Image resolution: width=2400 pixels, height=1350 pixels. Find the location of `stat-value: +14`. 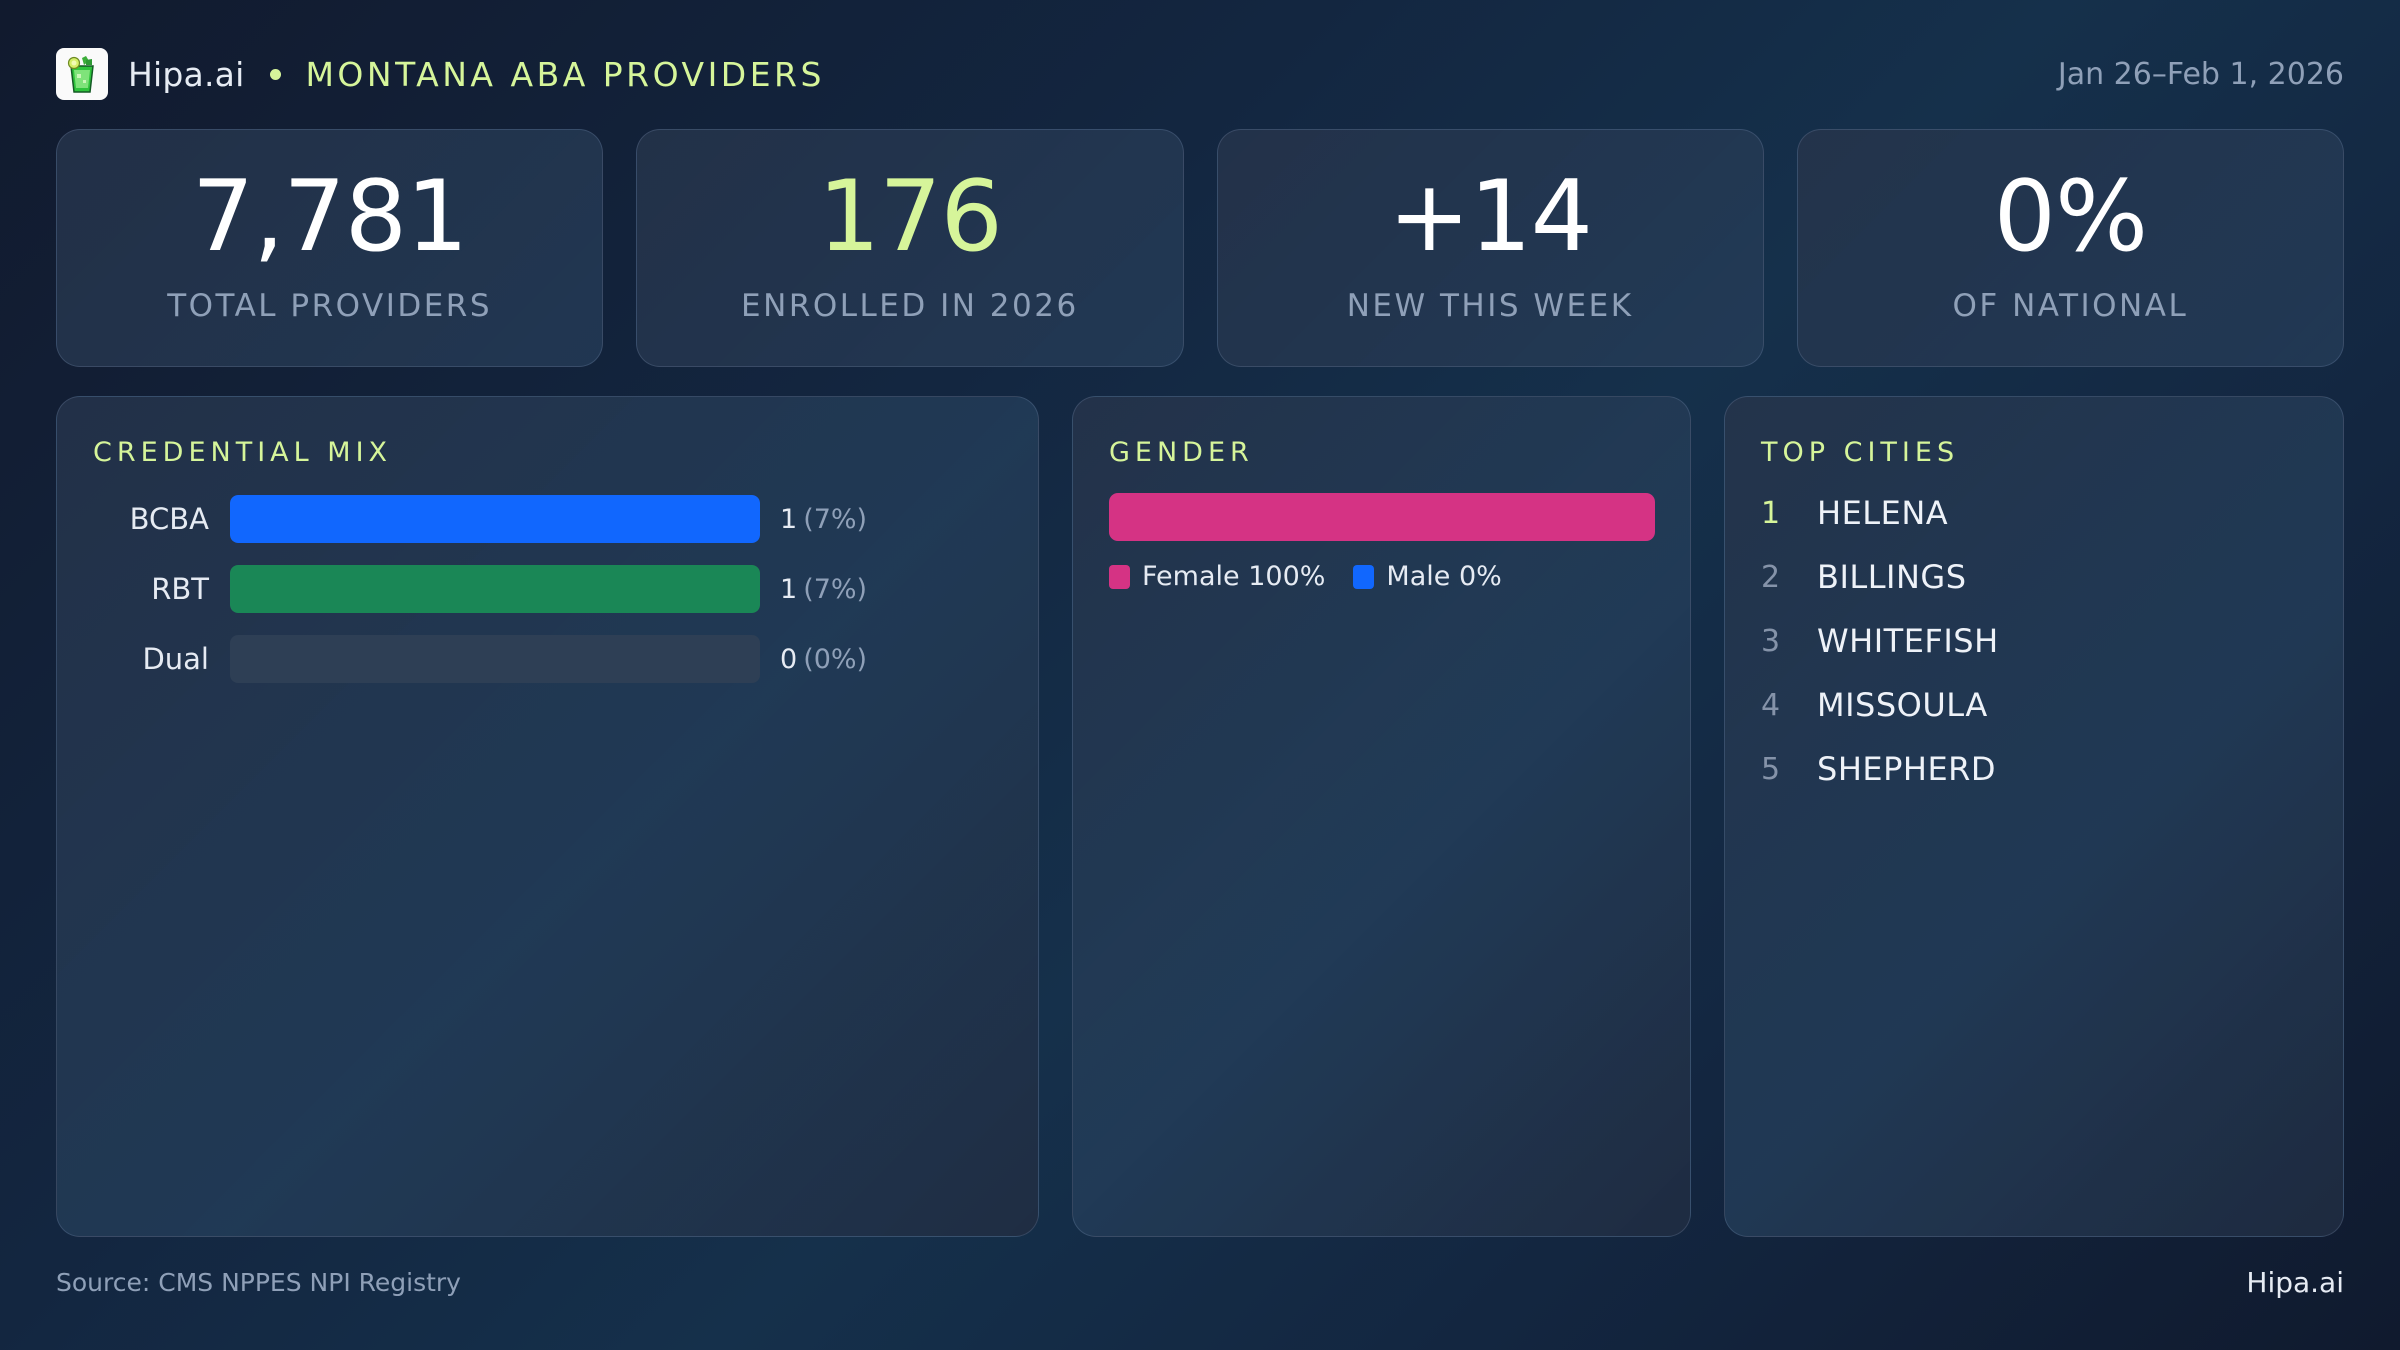

stat-value: +14 is located at coordinates (1490, 217).